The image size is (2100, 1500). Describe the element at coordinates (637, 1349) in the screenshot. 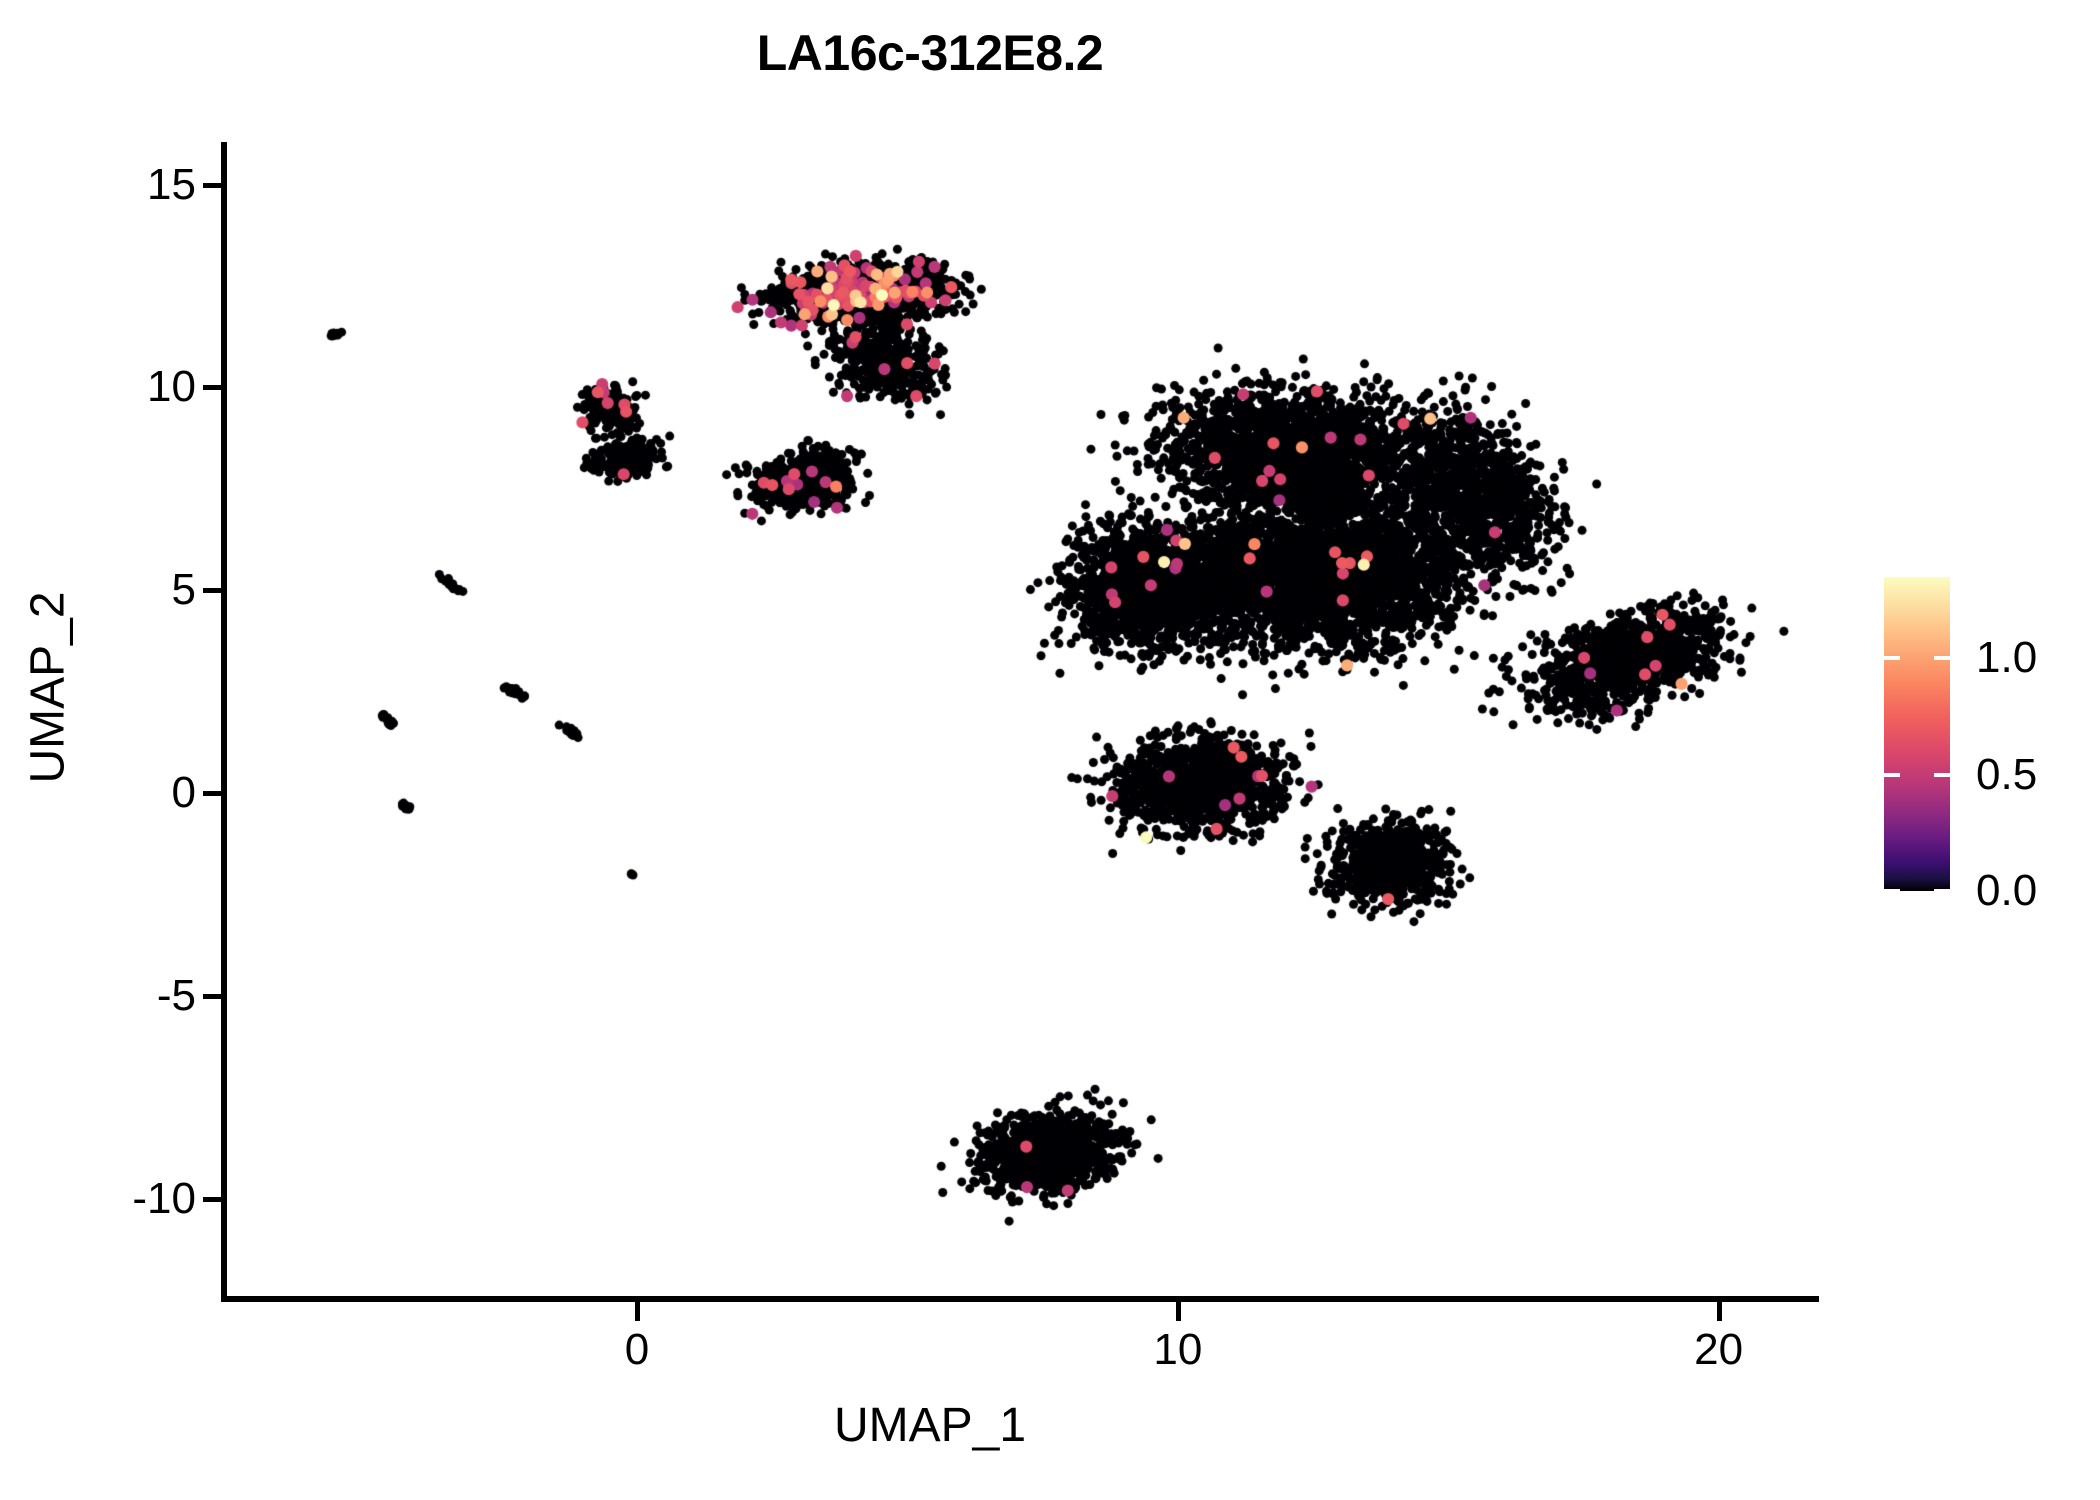

I see `x-tick-label: 0` at that location.